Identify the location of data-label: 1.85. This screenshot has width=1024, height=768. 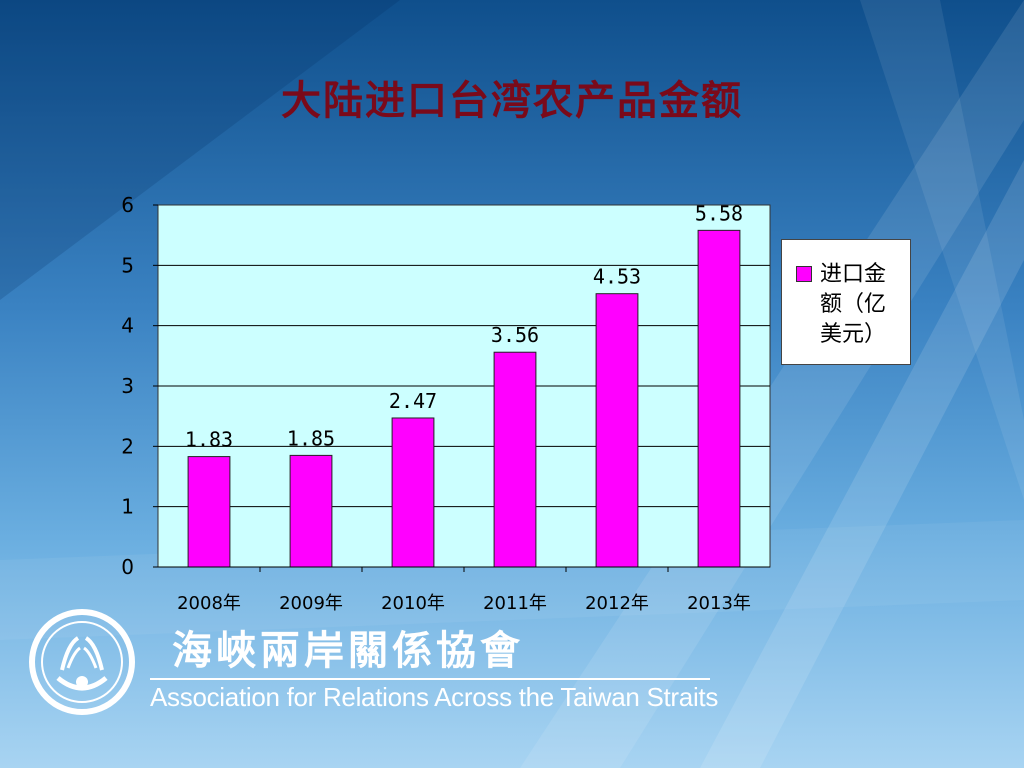
(311, 438).